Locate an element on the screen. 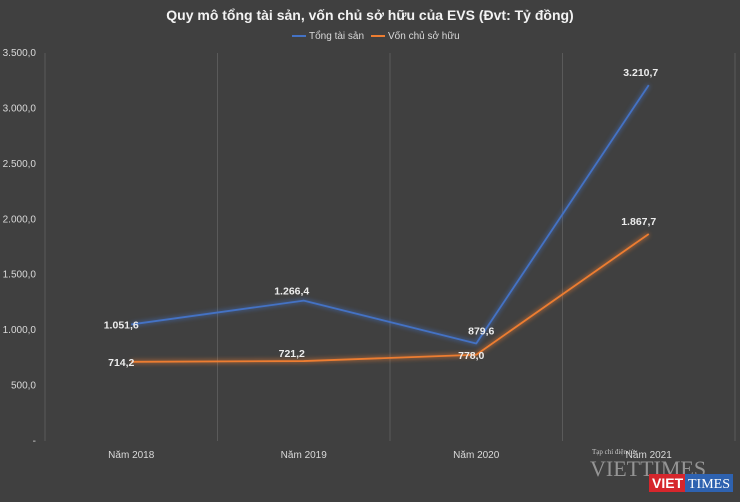 Image resolution: width=740 pixels, height=502 pixels. data-label: 778,0 is located at coordinates (471, 356).